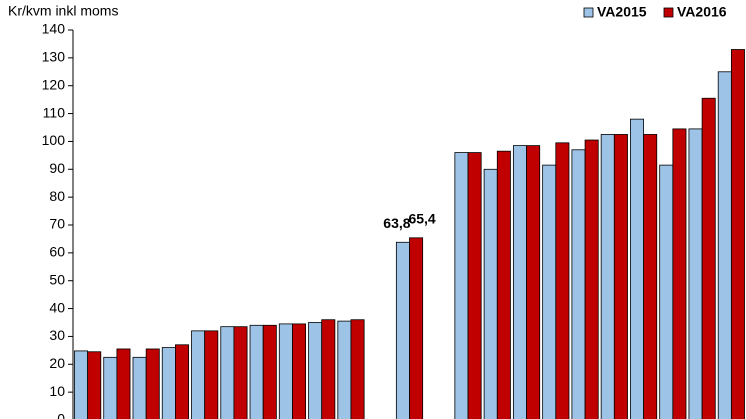  Describe the element at coordinates (57, 335) in the screenshot. I see `y-tick-label: 30` at that location.